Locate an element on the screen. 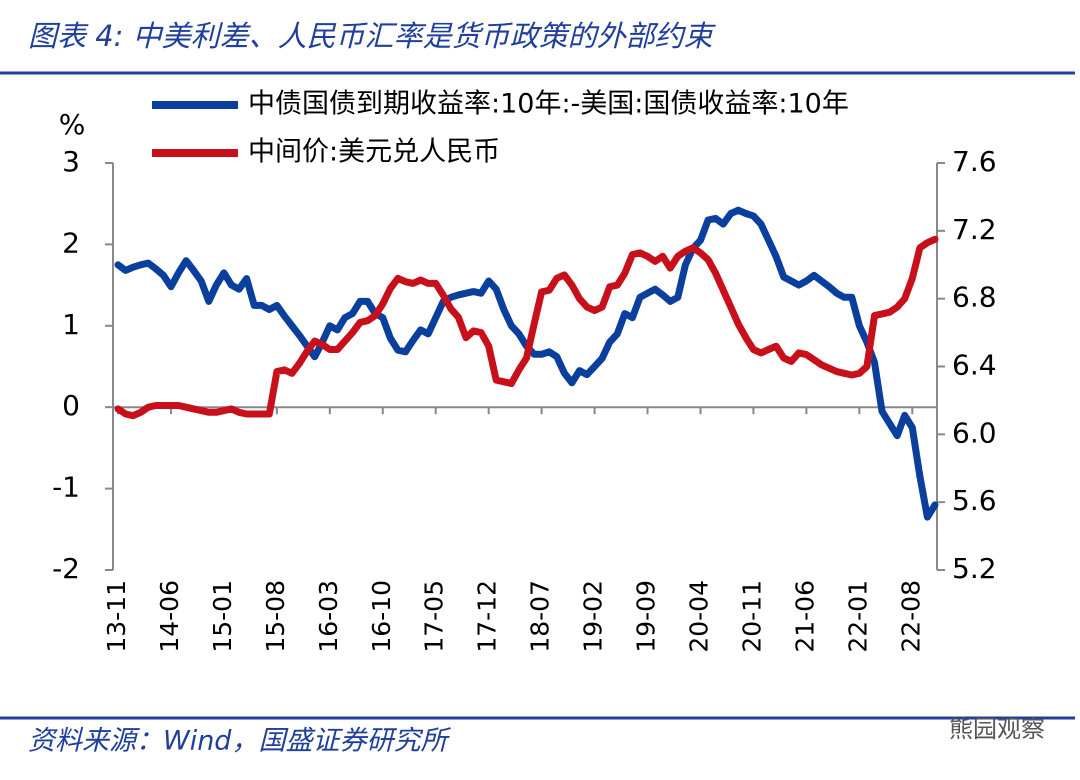 This screenshot has width=1080, height=780. y-tick-label: 1 is located at coordinates (71, 324).